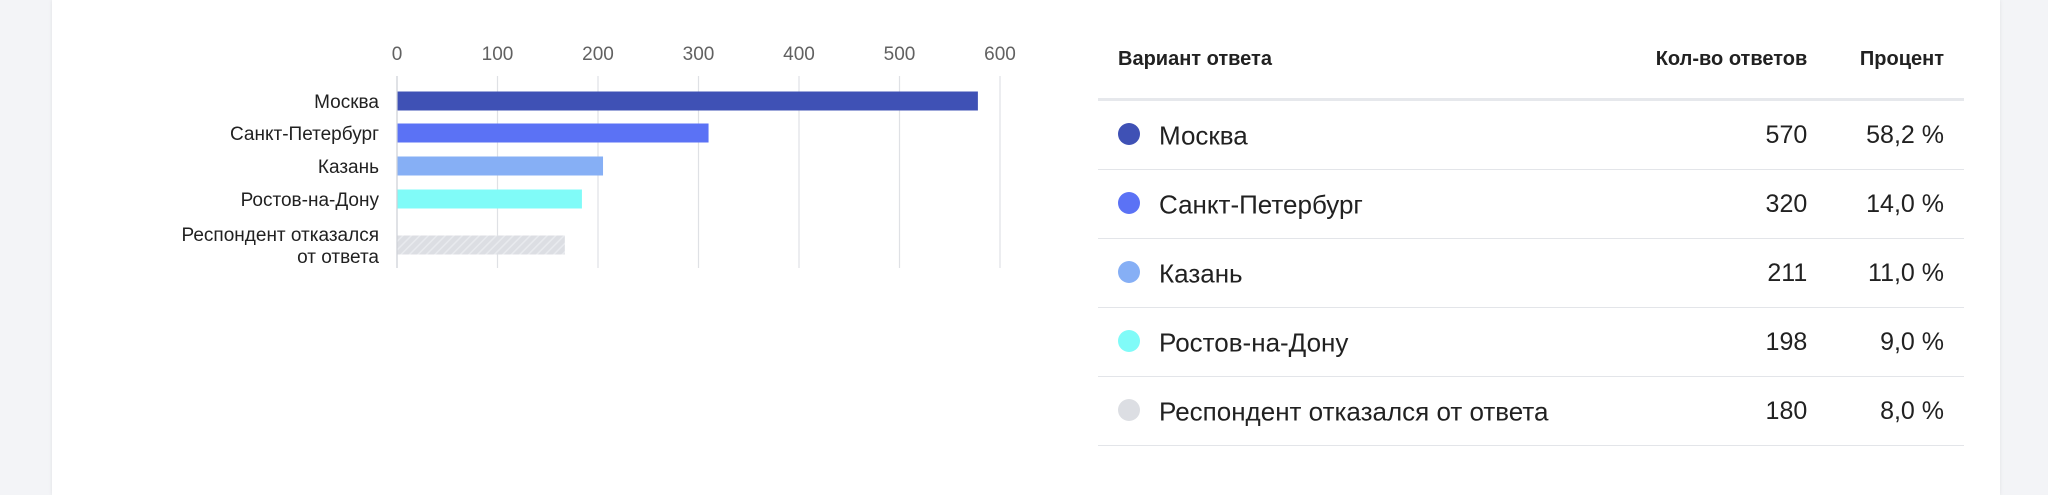  Describe the element at coordinates (346, 102) in the screenshot. I see `category-label: Москва` at that location.